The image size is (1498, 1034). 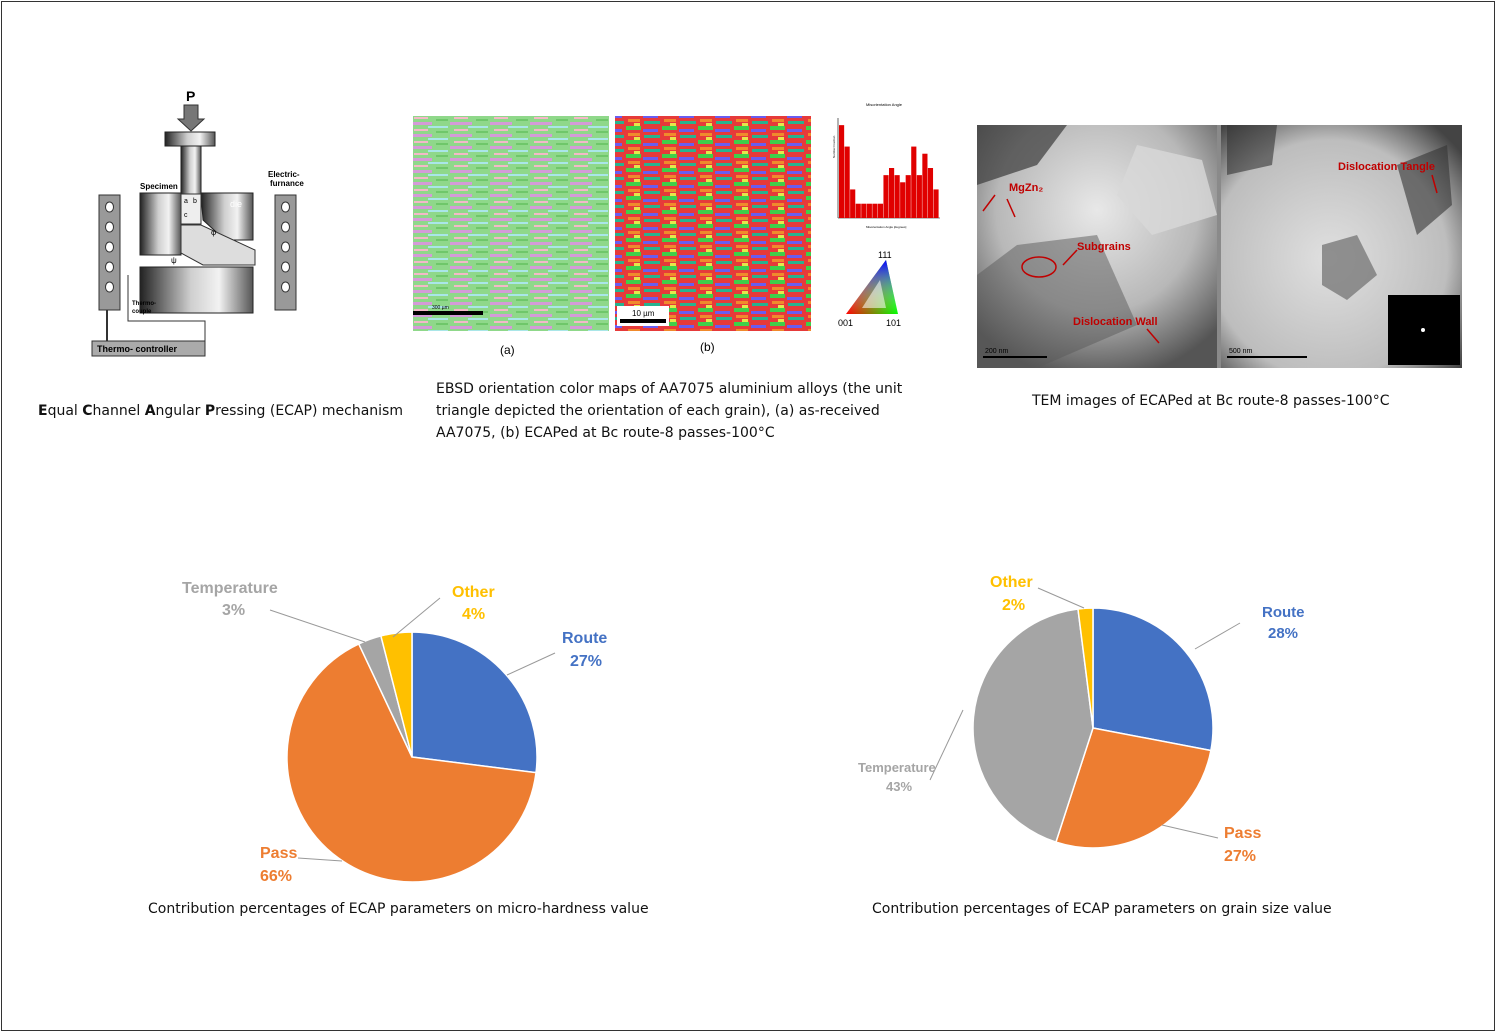 What do you see at coordinates (707, 347) in the screenshot?
I see `ebsd-label-b: (b)` at bounding box center [707, 347].